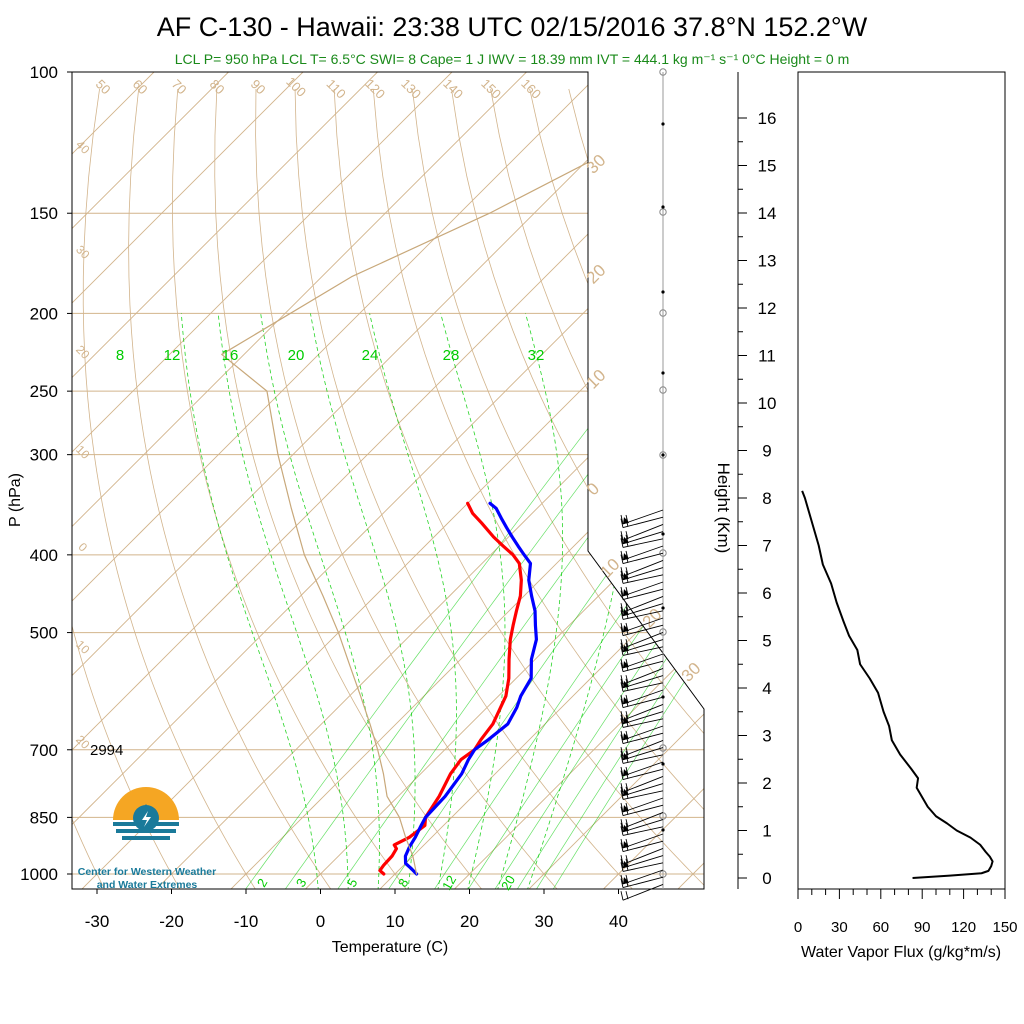 The height and width of the screenshot is (1024, 1024). What do you see at coordinates (140, 86) in the screenshot?
I see `dry-adiabat-label: 60` at bounding box center [140, 86].